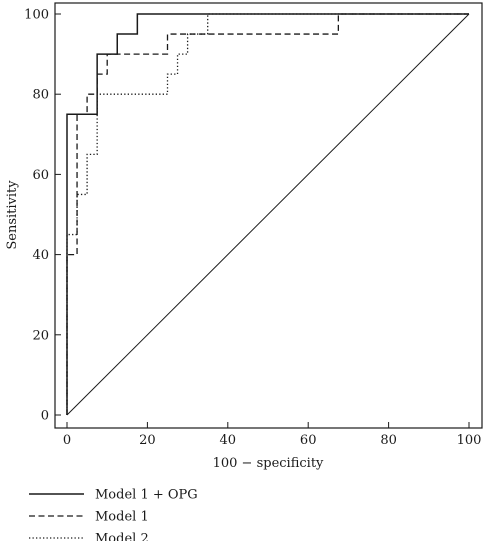 This screenshot has height=545, width=483. I want to click on y-tick-label: 0, so click(45, 416).